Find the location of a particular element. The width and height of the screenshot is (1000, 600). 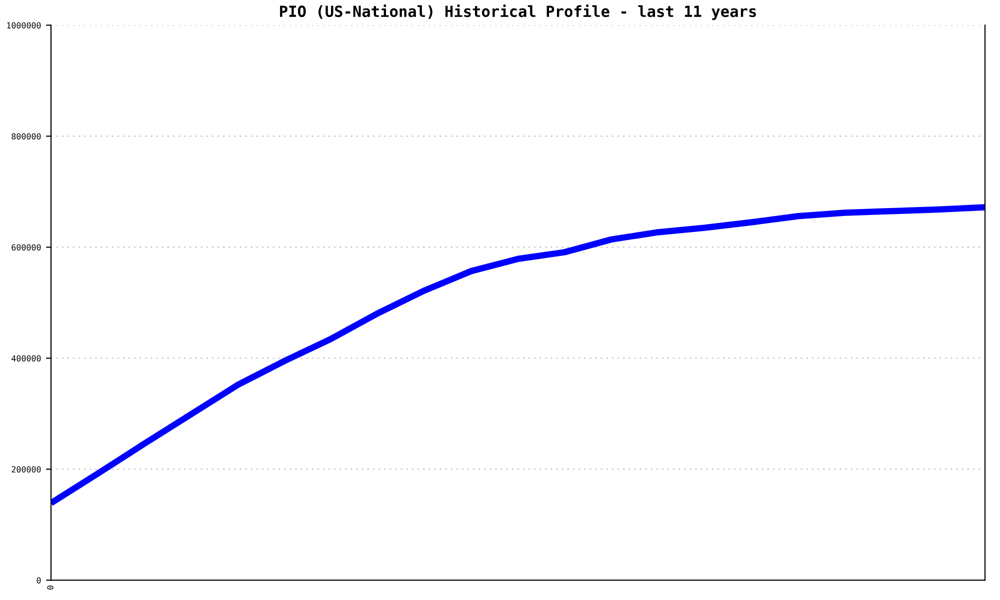

y-tick-label: 200000 is located at coordinates (26, 469).